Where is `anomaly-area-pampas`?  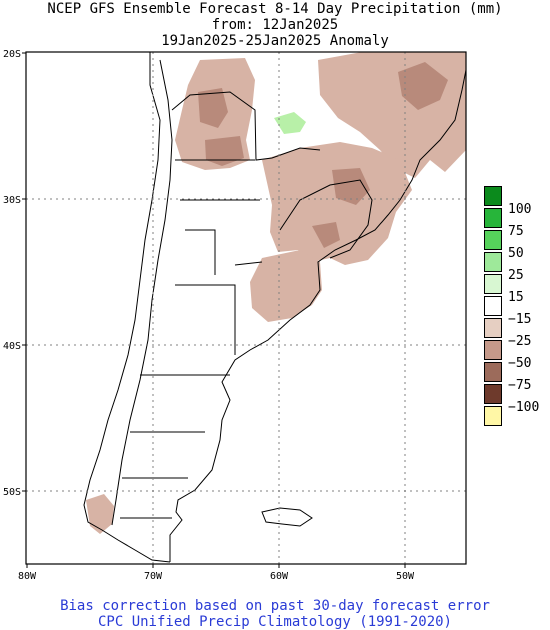
anomaly-area-pampas is located at coordinates (286, 286).